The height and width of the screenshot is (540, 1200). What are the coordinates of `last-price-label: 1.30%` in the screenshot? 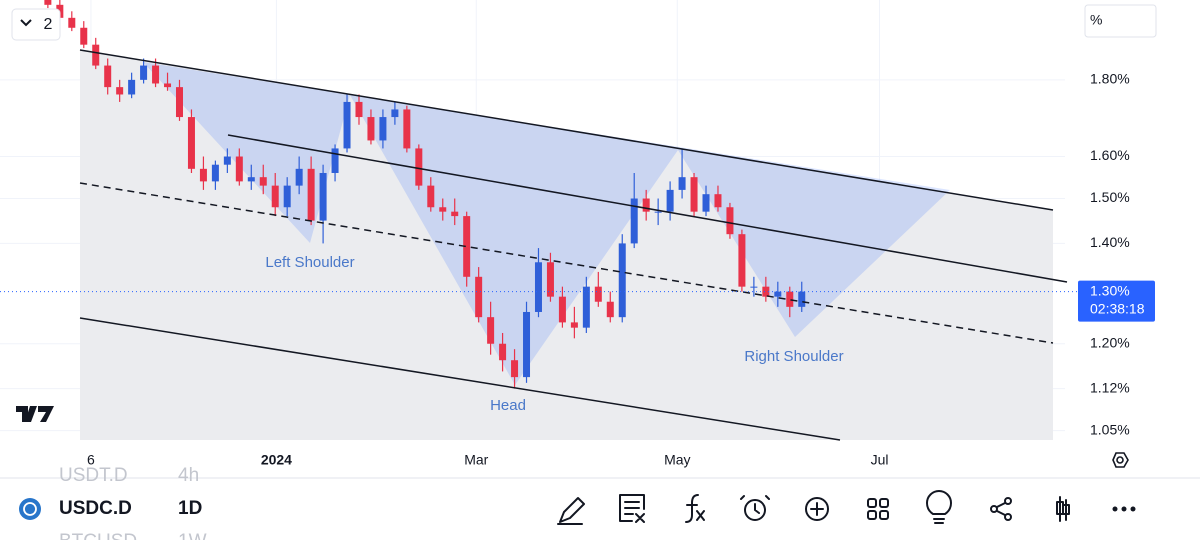 It's located at (1110, 290).